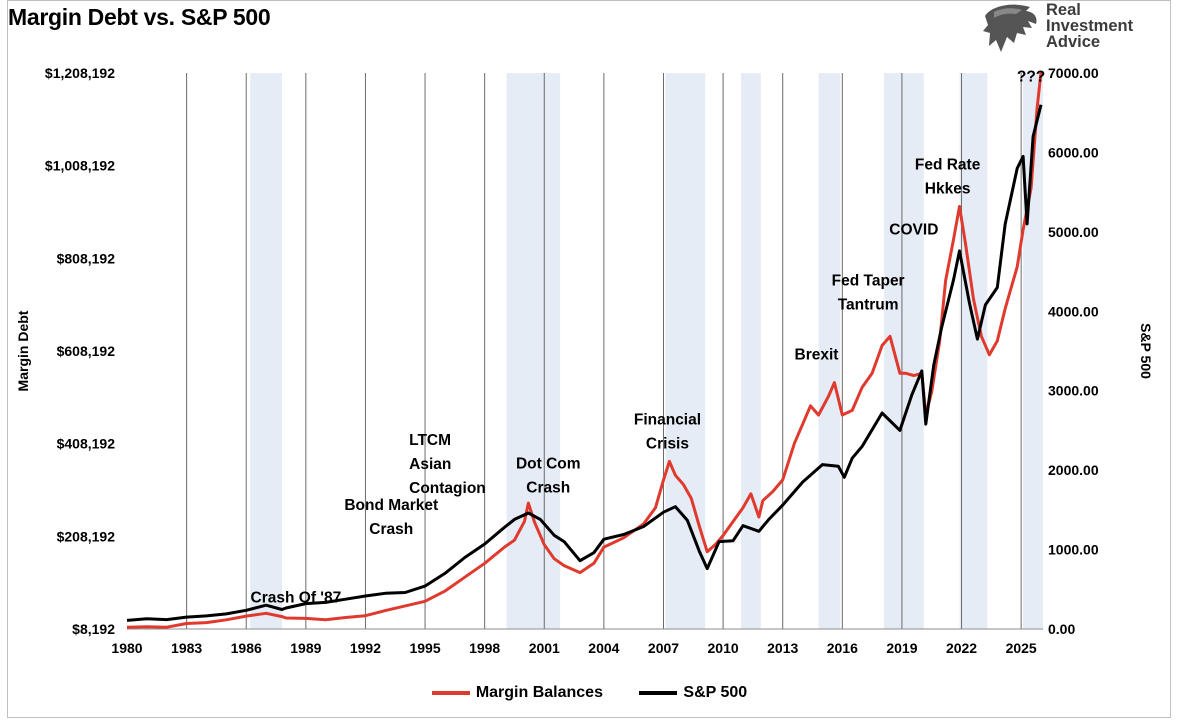  What do you see at coordinates (667, 431) in the screenshot?
I see `annotation-4: Financial Crisis` at bounding box center [667, 431].